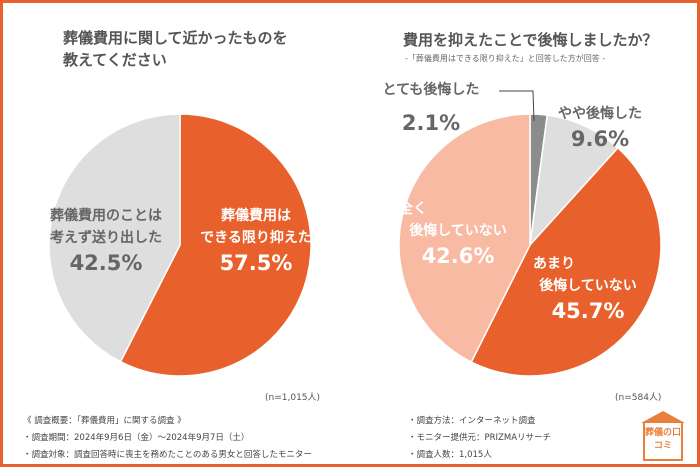 This screenshot has height=470, width=700. I want to click on right-label-little-regret: あまり 後悔していない 45.7%, so click(588, 289).